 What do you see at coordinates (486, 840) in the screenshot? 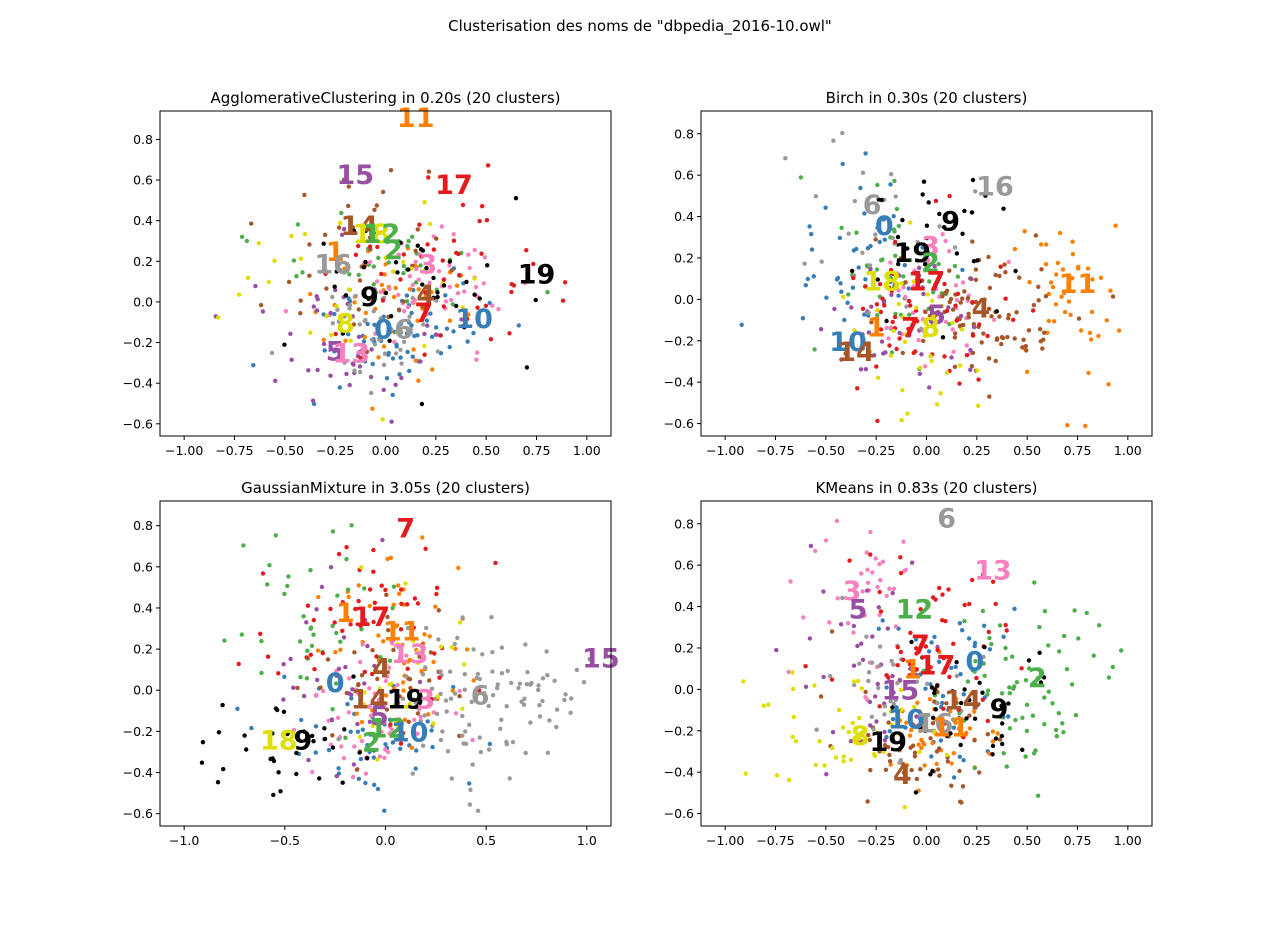
I see `x-tick-label: 0.5` at bounding box center [486, 840].